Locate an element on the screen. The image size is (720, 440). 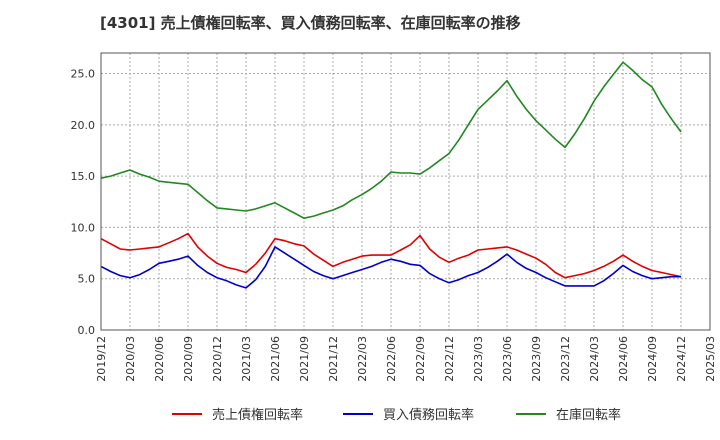
legend-label: 在庫回転率 is located at coordinates (588, 415).